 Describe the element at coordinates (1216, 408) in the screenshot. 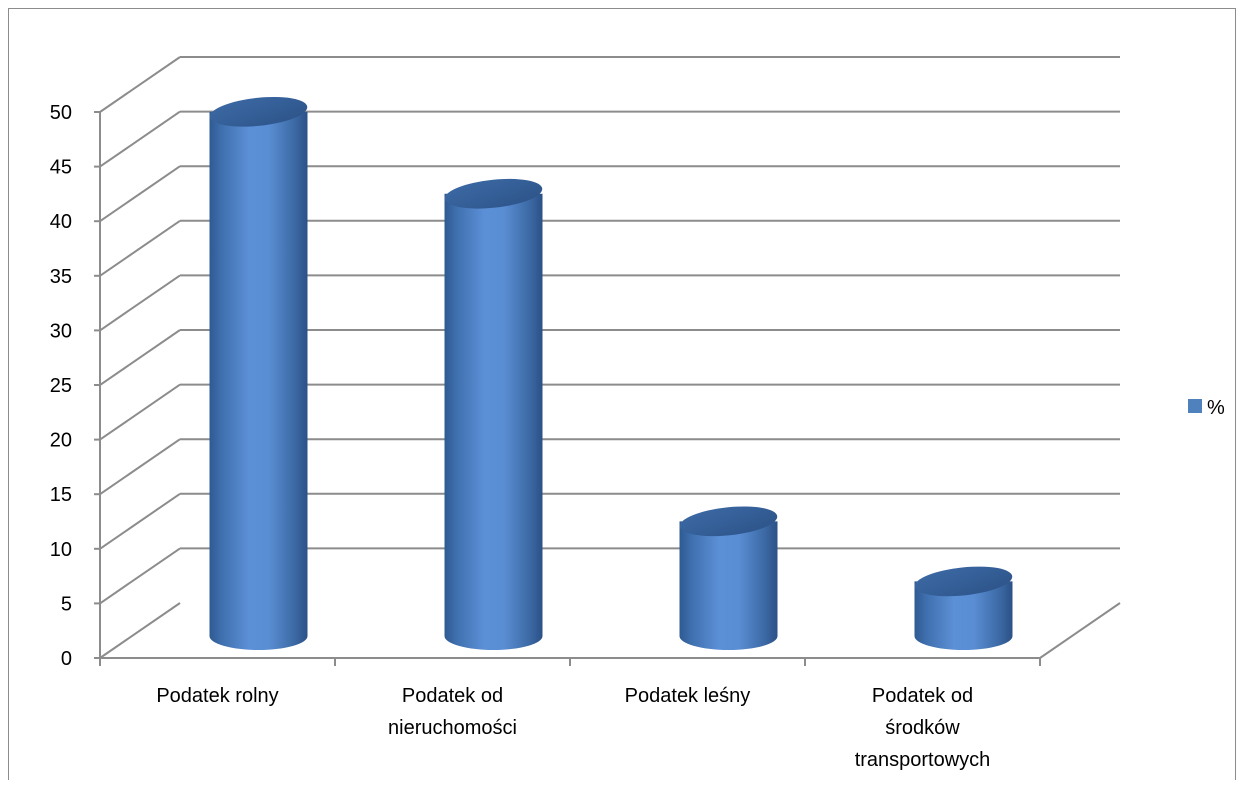

I see `legend-label: %` at that location.